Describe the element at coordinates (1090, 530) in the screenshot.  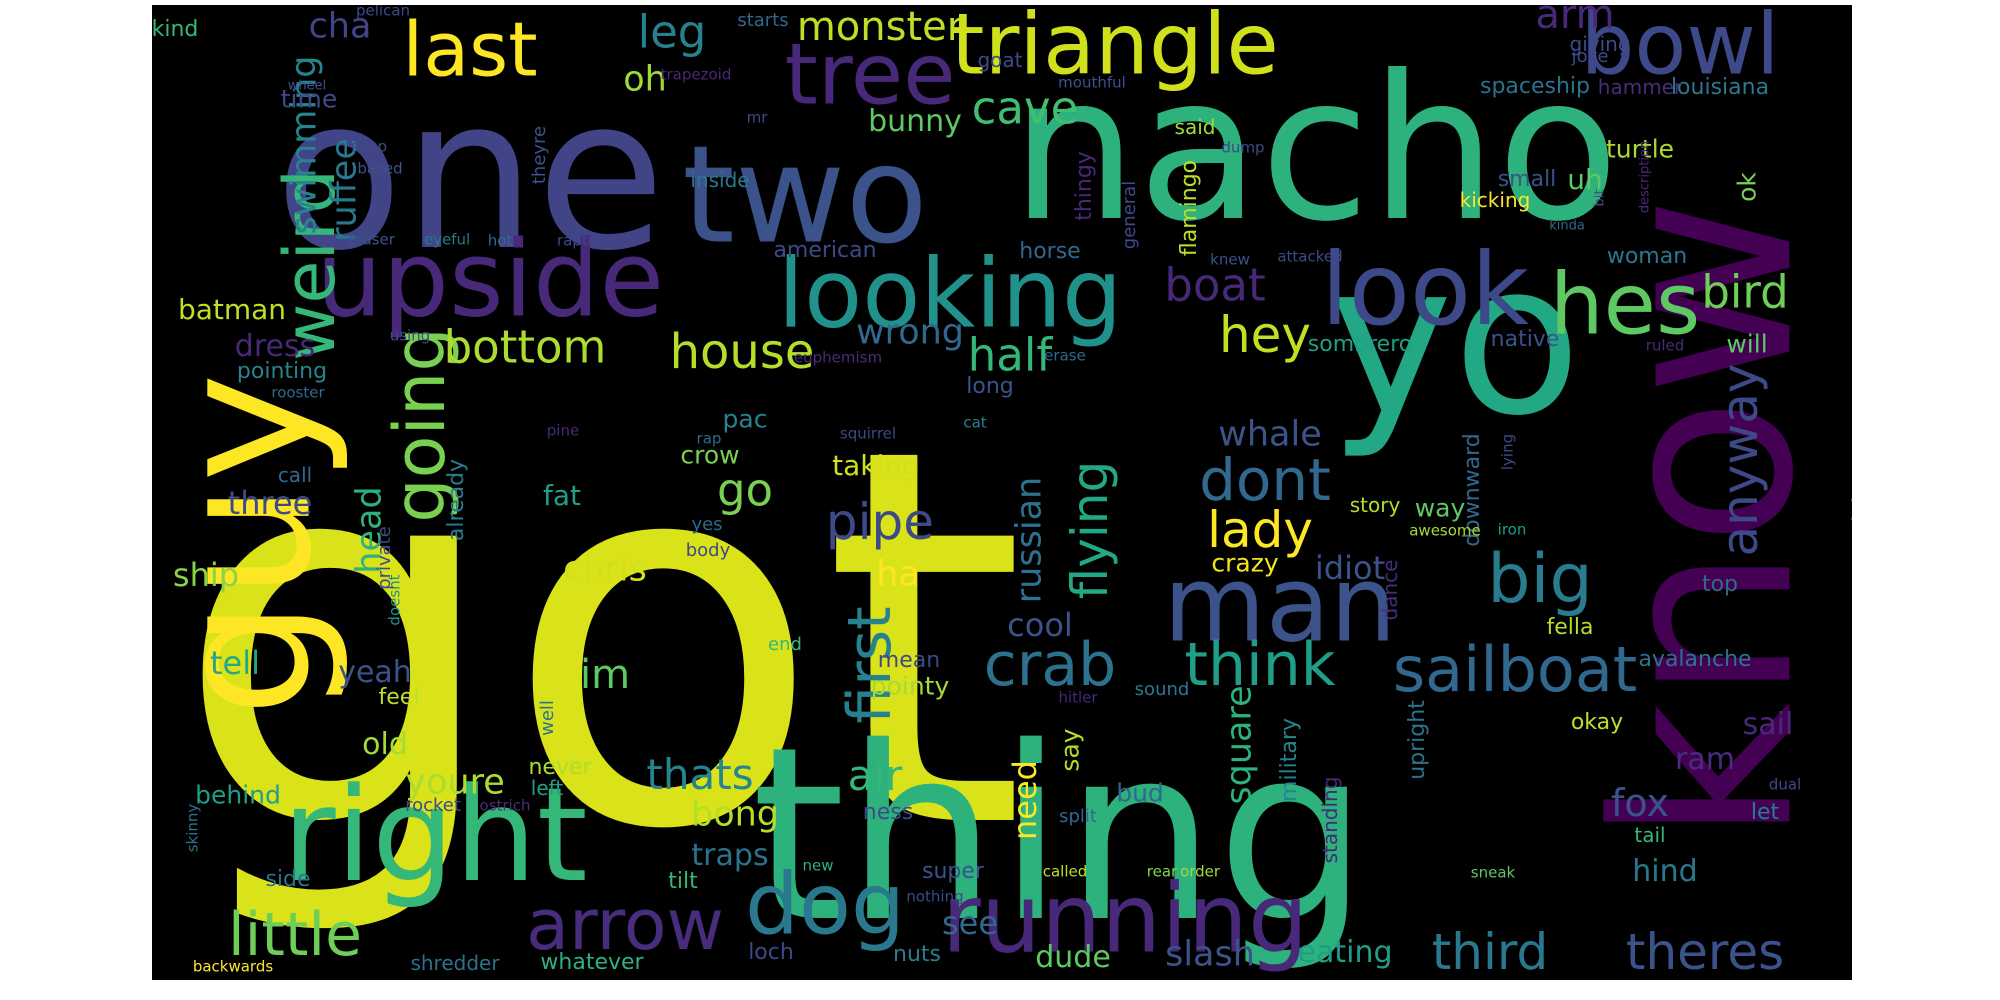
I see `word-flying: flying` at that location.